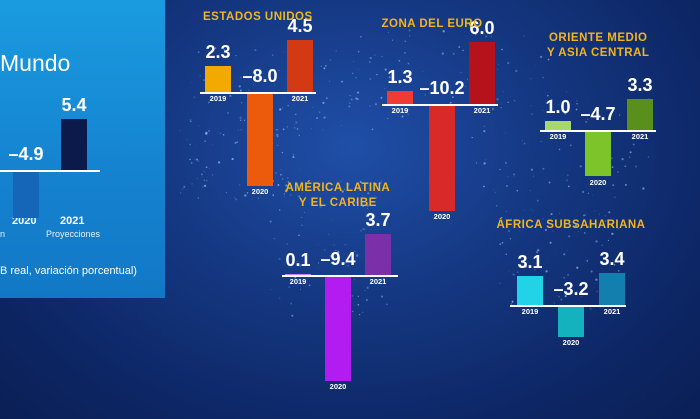 The image size is (700, 419). I want to click on value-label-estados-unidos-2021: 4.5, so click(300, 26).